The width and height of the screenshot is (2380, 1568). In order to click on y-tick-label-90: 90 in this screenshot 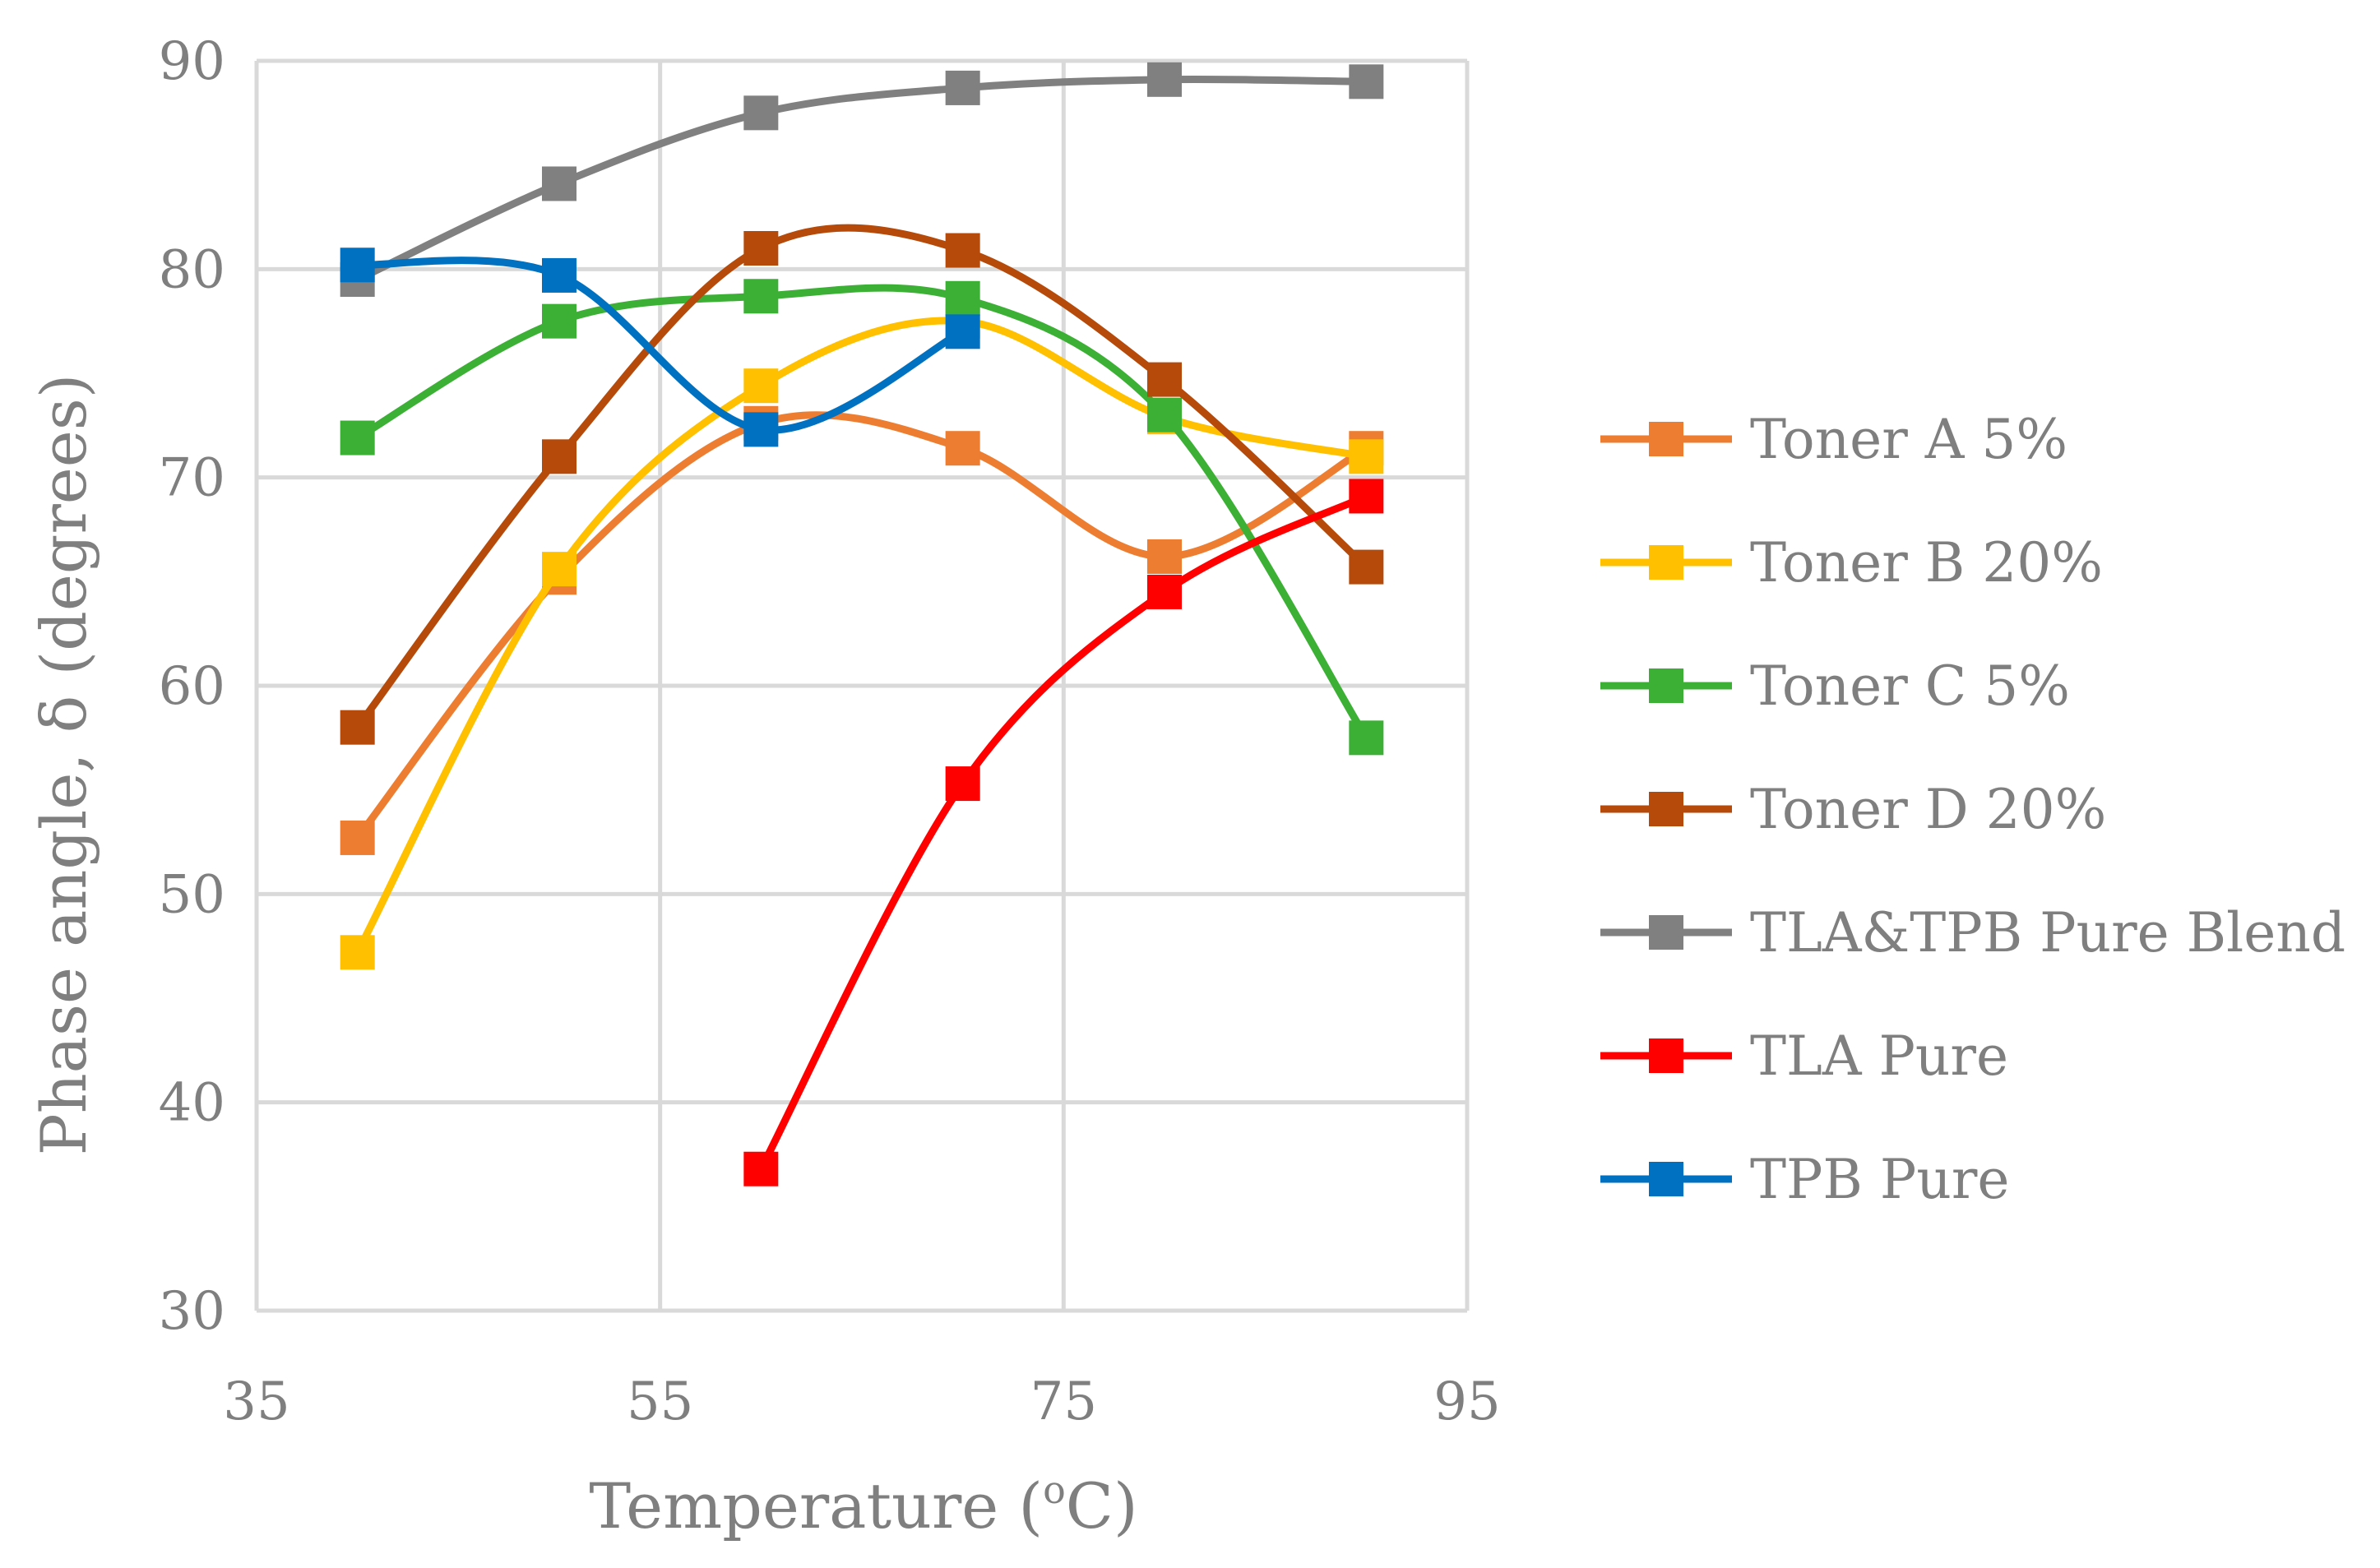, I will do `click(192, 61)`.